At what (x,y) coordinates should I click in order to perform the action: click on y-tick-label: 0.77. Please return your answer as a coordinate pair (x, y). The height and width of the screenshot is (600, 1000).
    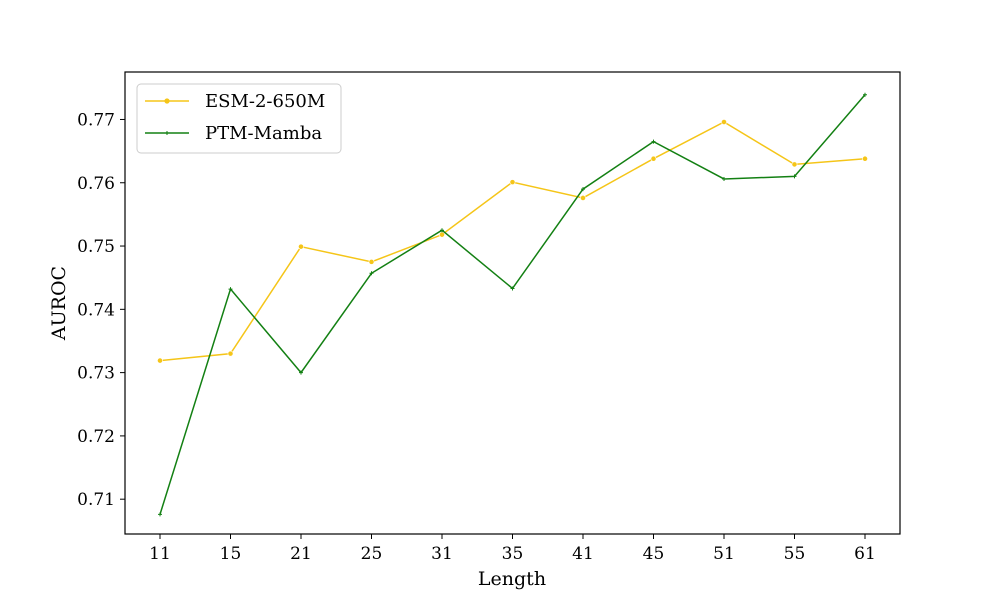
    Looking at the image, I should click on (96, 120).